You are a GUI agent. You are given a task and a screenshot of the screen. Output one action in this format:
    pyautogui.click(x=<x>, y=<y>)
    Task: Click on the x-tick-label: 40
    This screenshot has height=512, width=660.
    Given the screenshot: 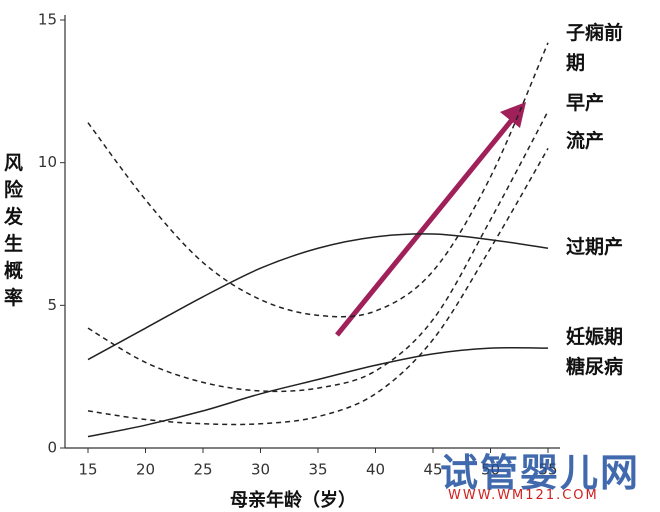 What is the action you would take?
    pyautogui.click(x=375, y=470)
    